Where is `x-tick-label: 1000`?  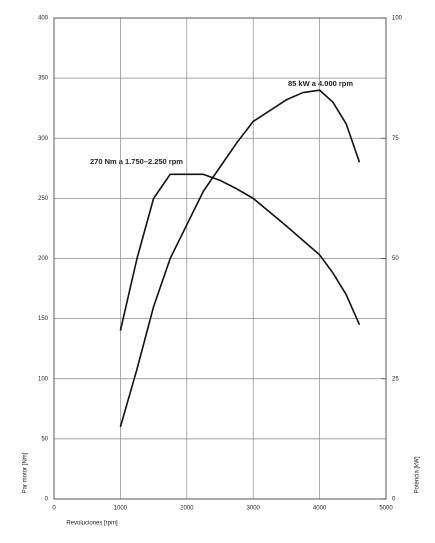 x-tick-label: 1000 is located at coordinates (121, 509).